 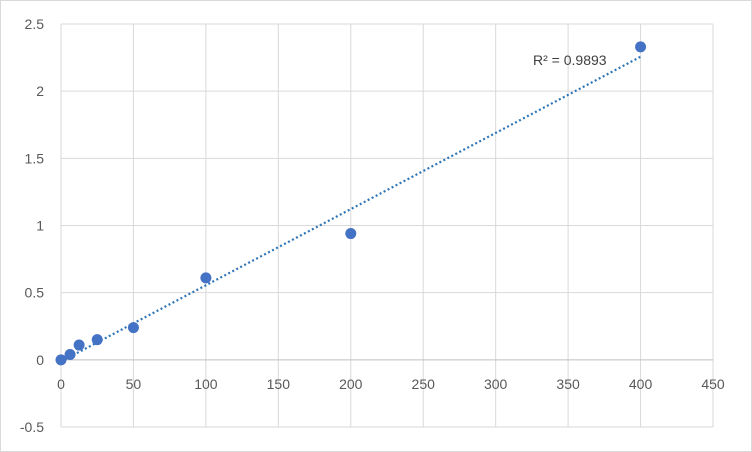 What do you see at coordinates (713, 384) in the screenshot?
I see `x-tick-label: 450` at bounding box center [713, 384].